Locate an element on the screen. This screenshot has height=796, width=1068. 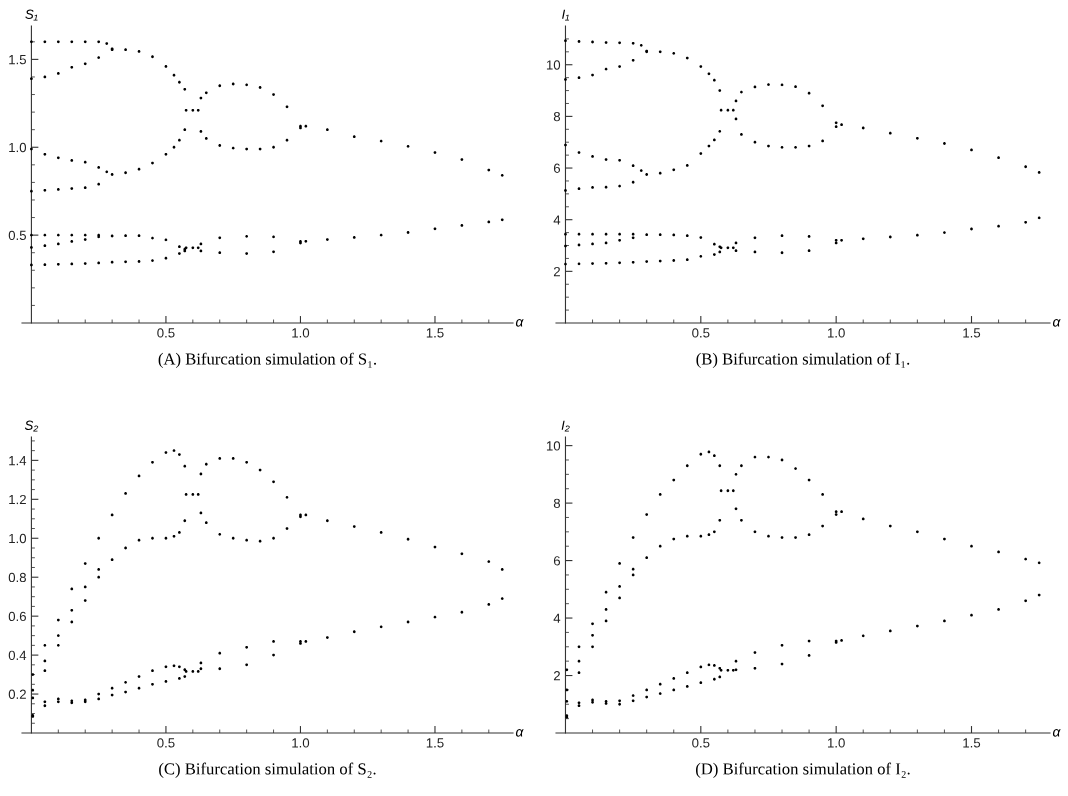
text: (B) Bifurcation simulation of I₁. is located at coordinates (803, 360).